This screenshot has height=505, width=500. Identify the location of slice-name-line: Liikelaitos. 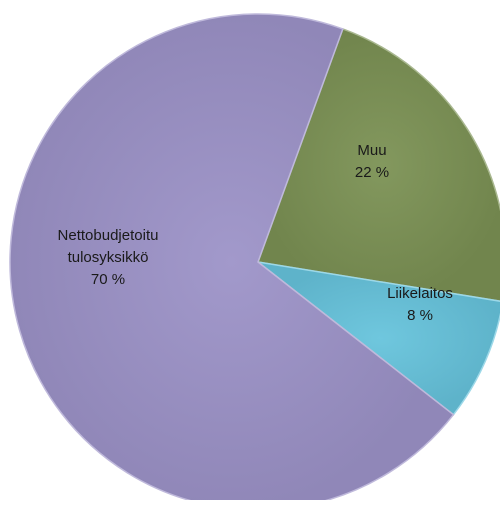
(420, 293).